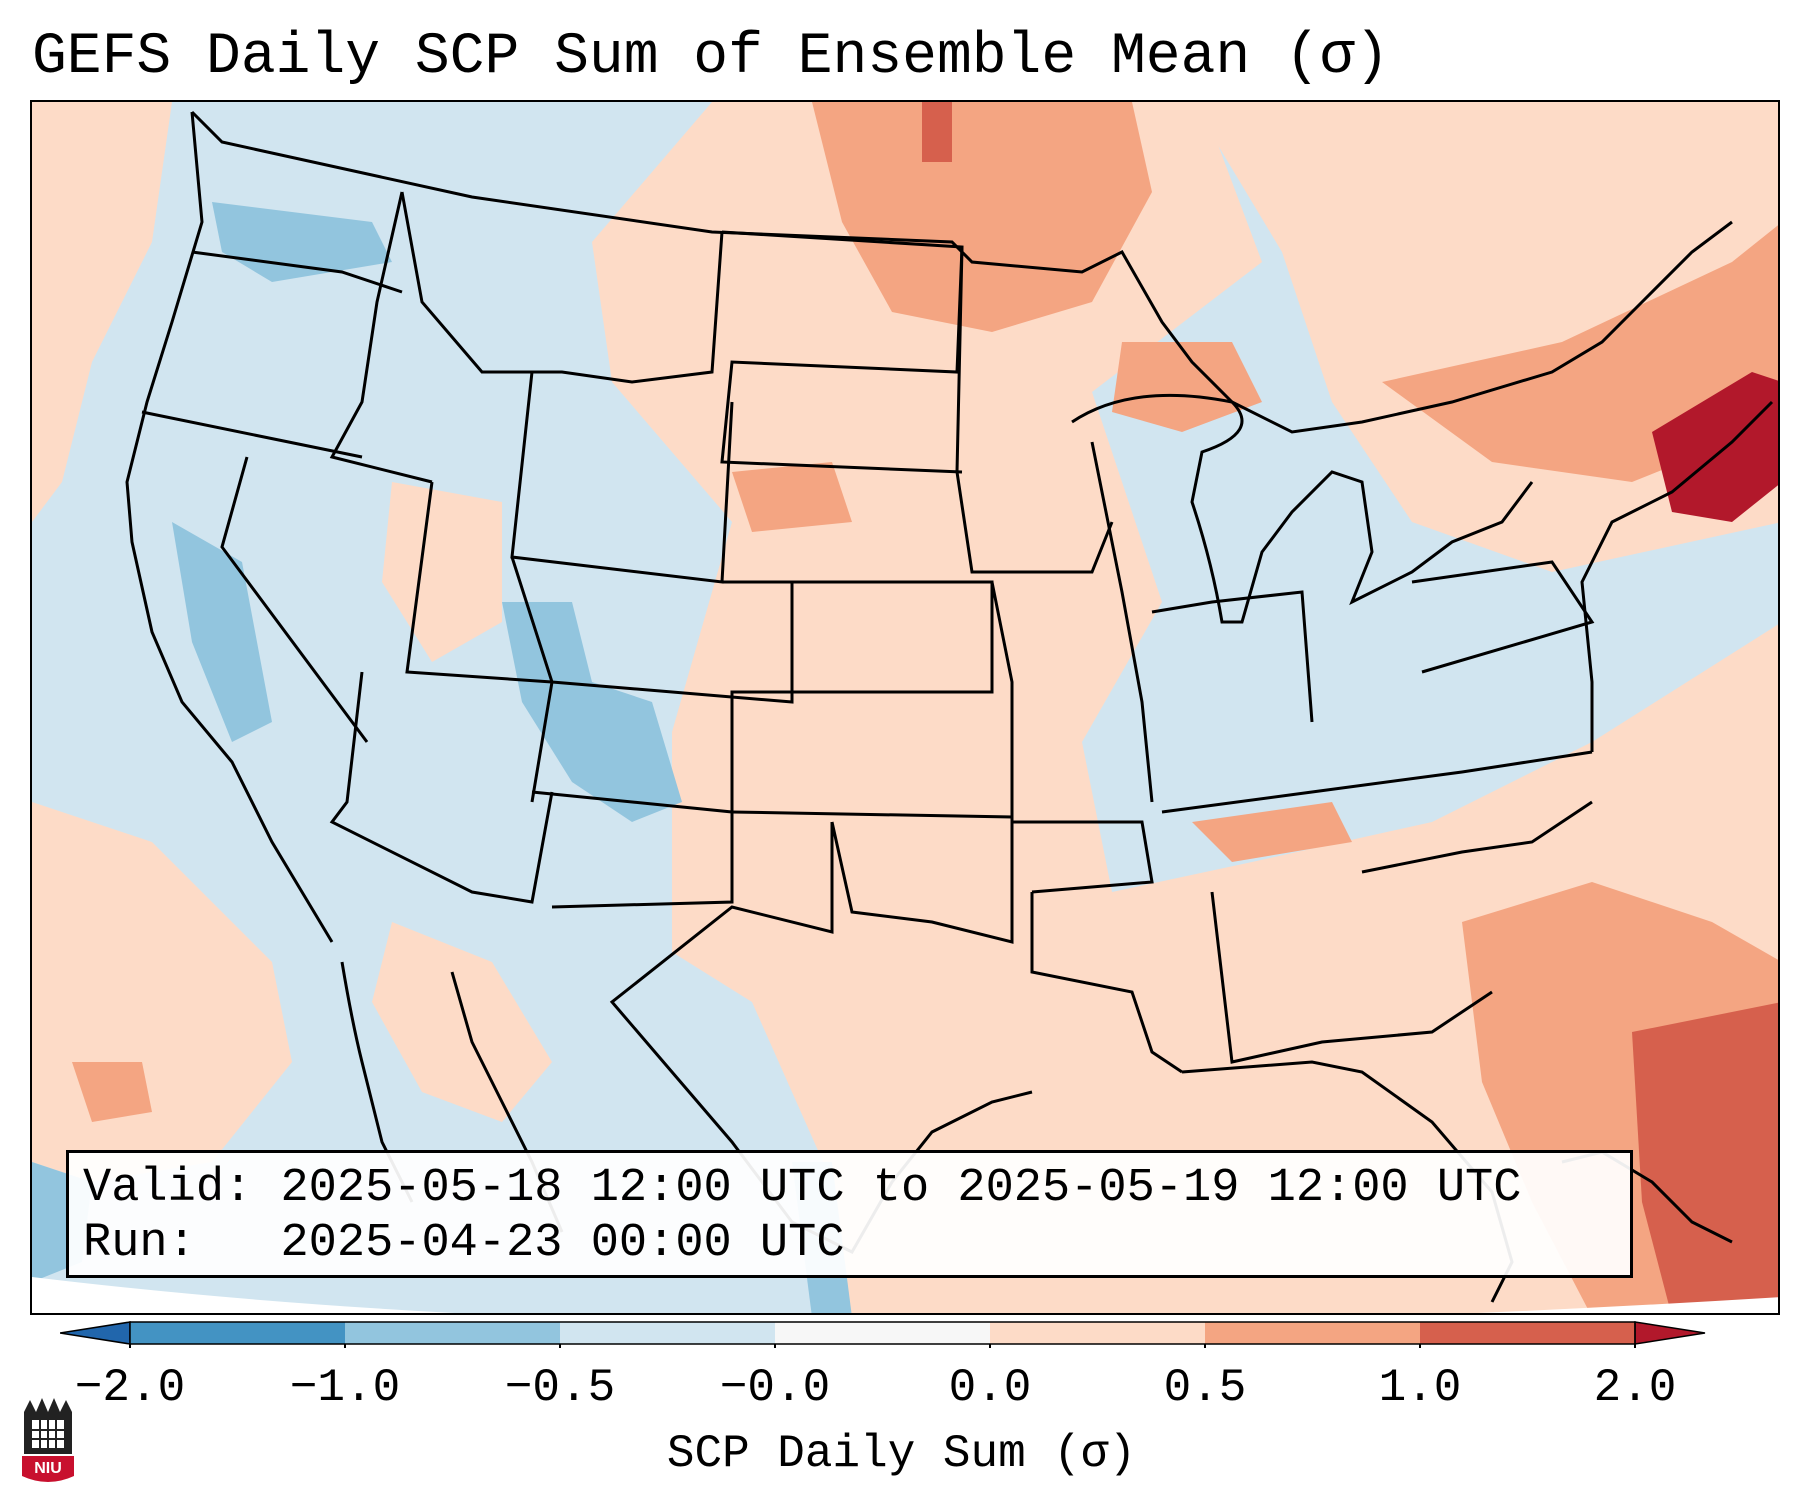 This screenshot has width=1803, height=1506. What do you see at coordinates (252, 434) in the screenshot?
I see `state-line-or-ca` at bounding box center [252, 434].